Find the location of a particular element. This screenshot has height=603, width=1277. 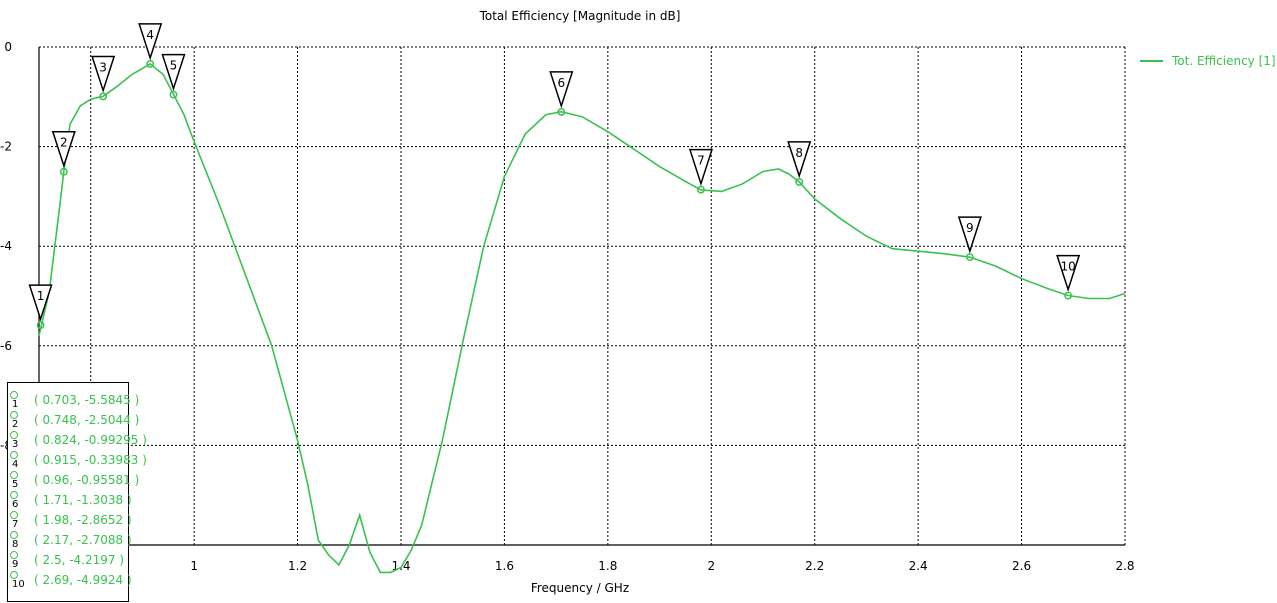

marker-label: 4 is located at coordinates (150, 35).